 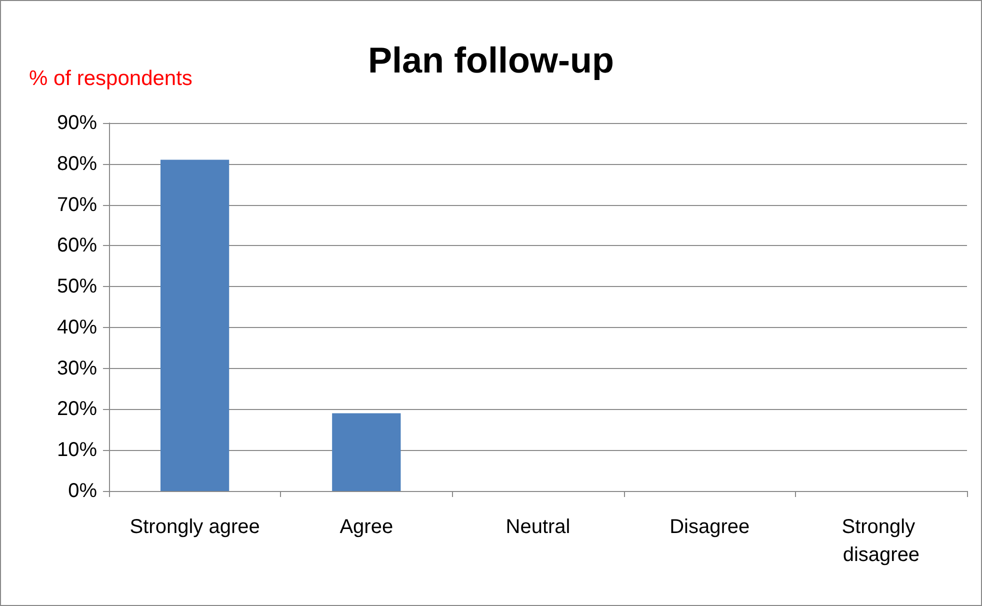 I want to click on y-tick-label: 50%, so click(x=77, y=287).